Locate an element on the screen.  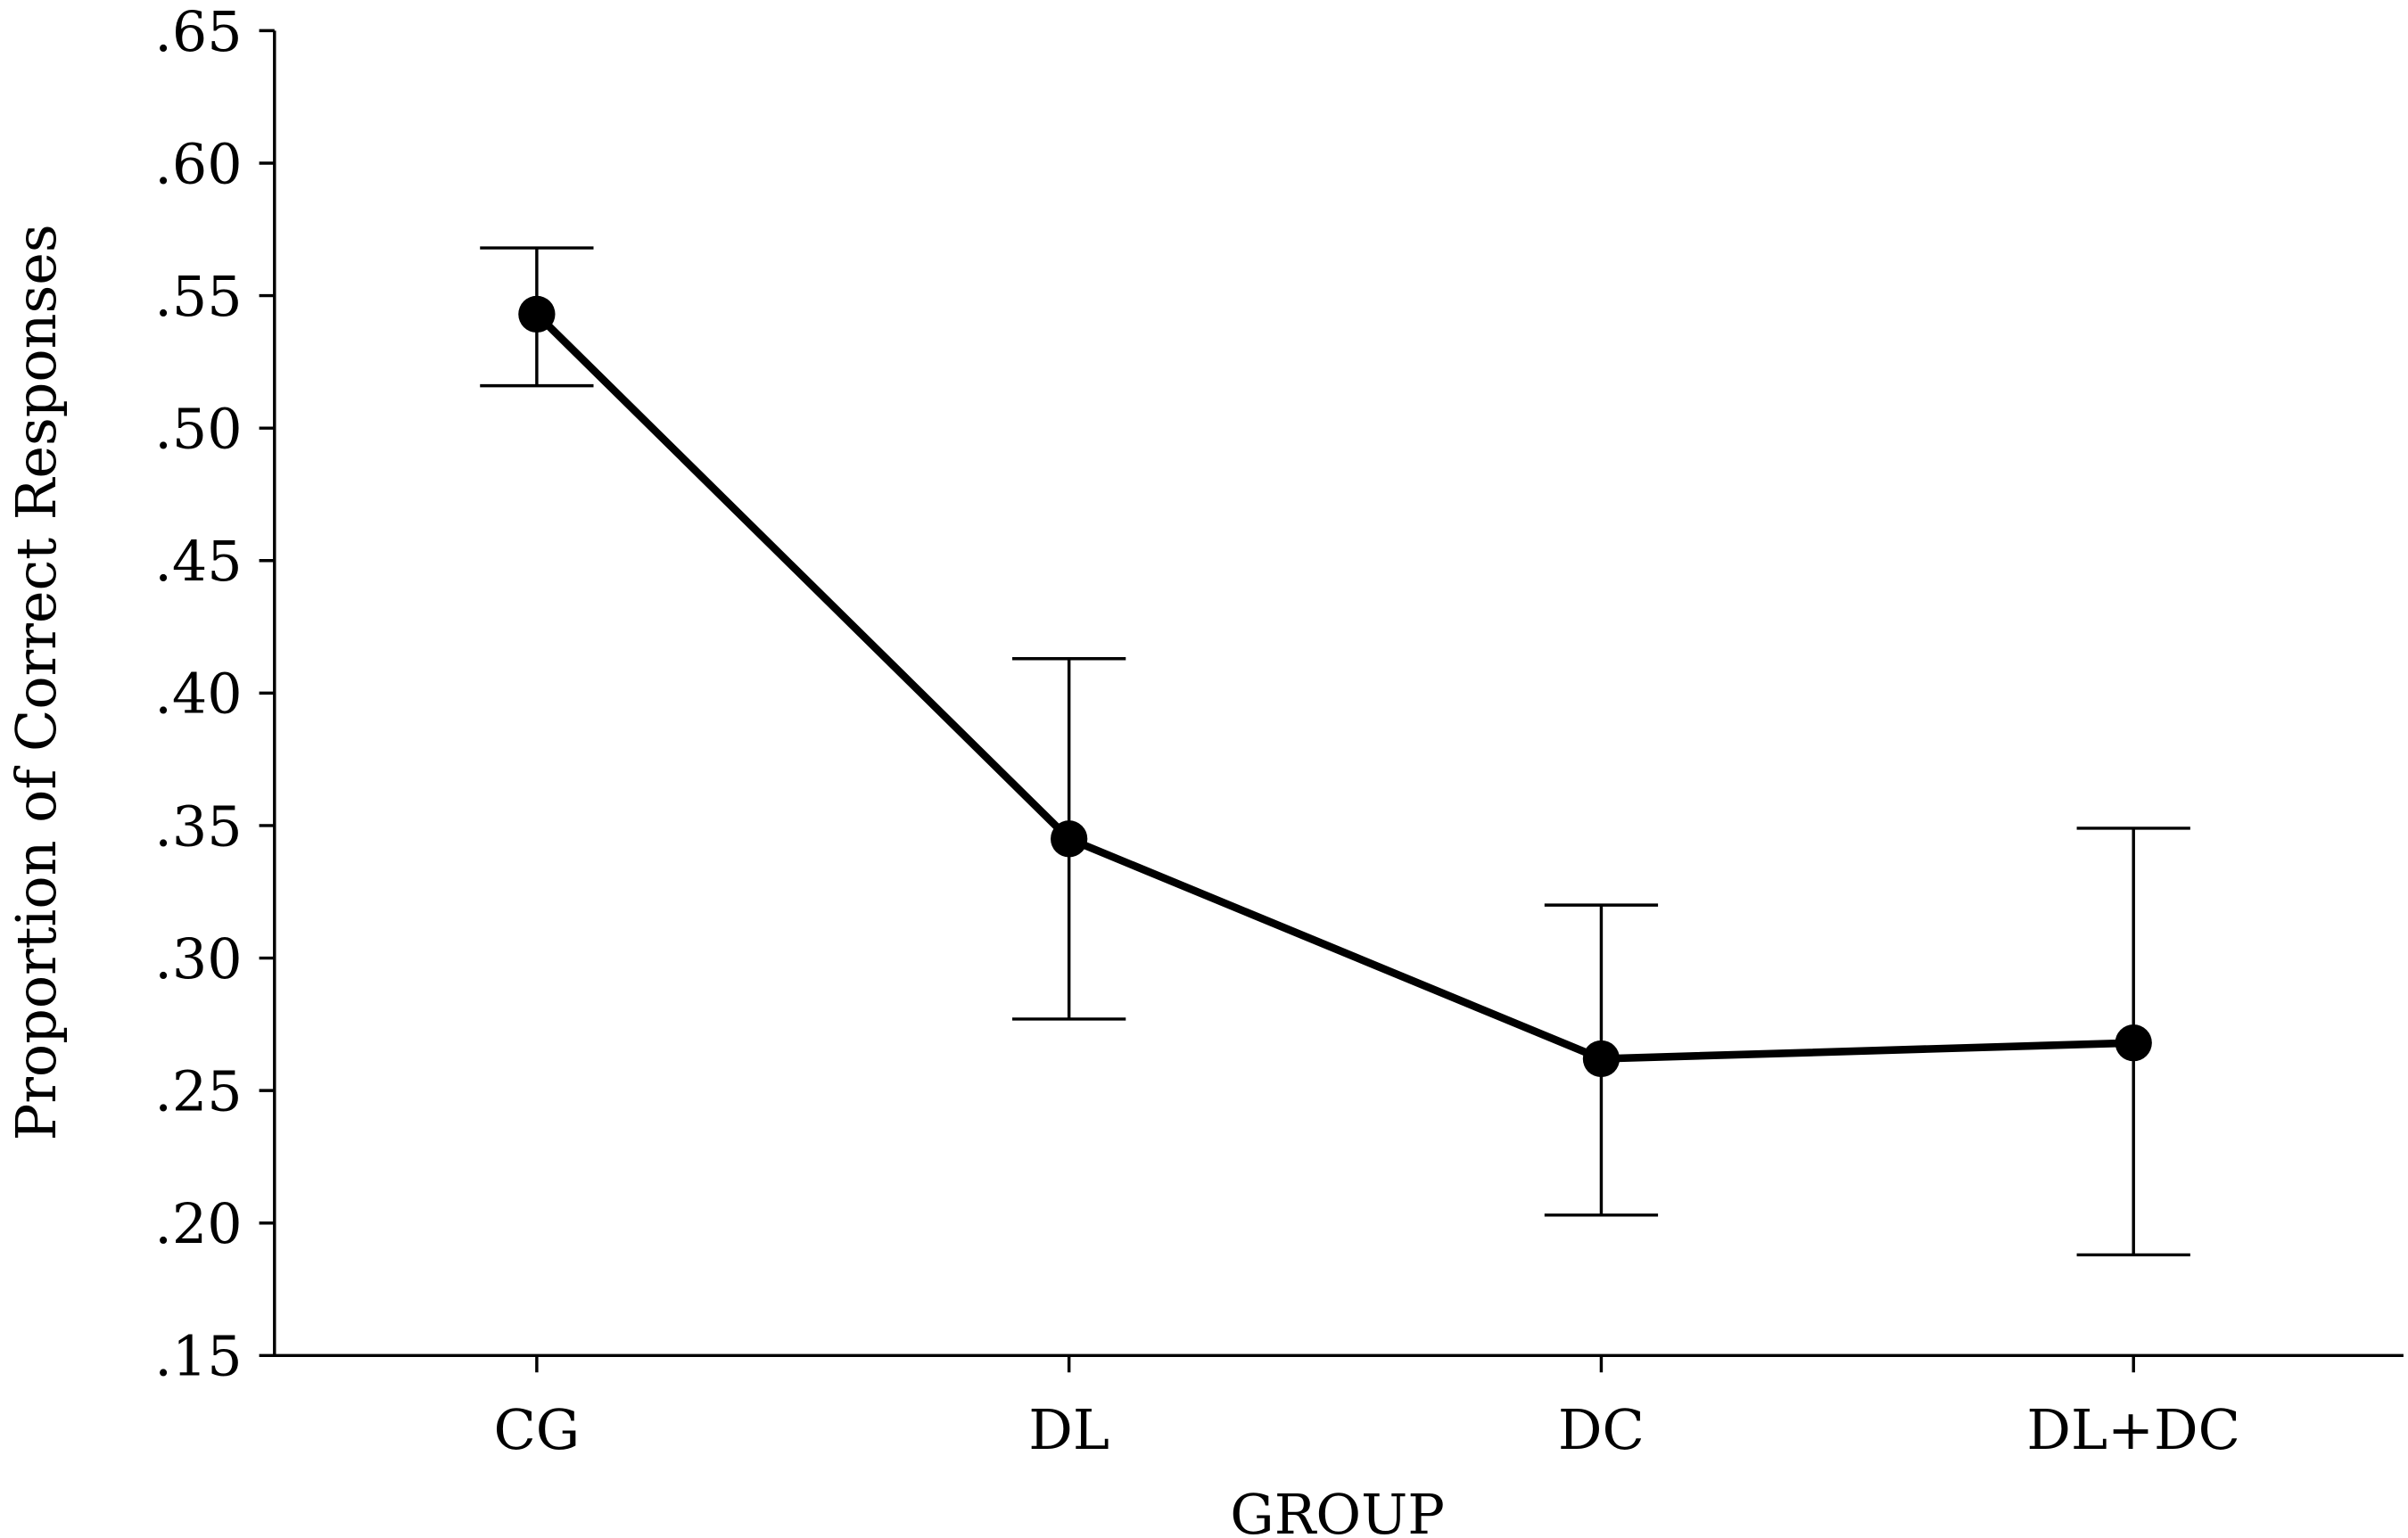
y-tick-label: .15 is located at coordinates (198, 1357).